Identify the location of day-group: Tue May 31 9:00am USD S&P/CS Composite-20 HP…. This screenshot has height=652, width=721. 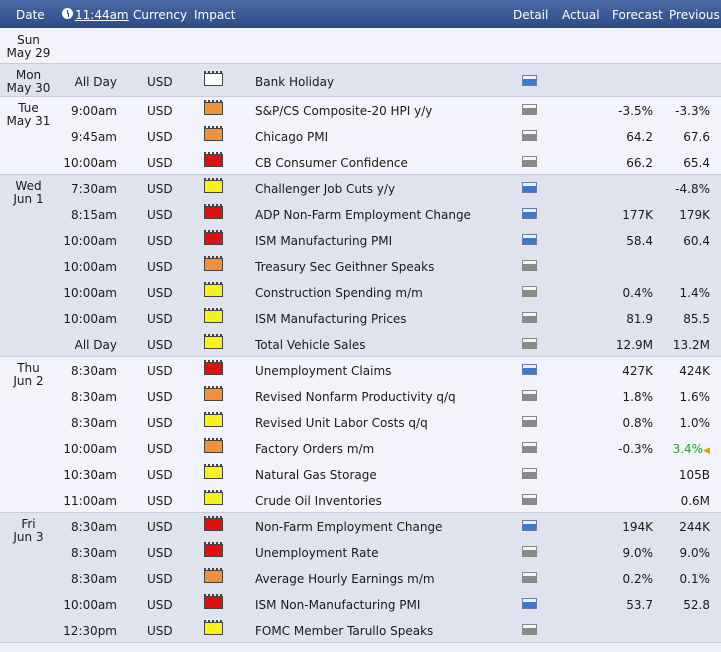
(360, 136).